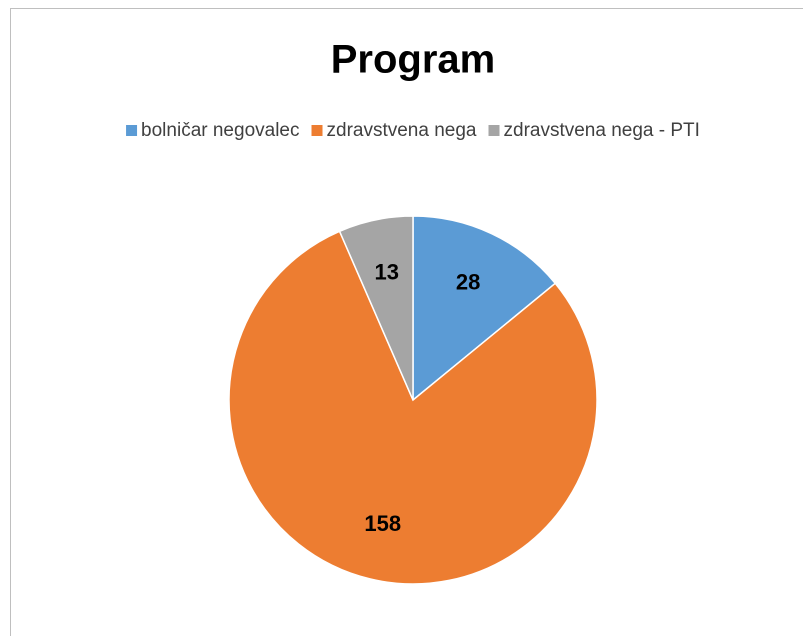 This screenshot has width=803, height=636. Describe the element at coordinates (387, 272) in the screenshot. I see `data-label: 13` at that location.